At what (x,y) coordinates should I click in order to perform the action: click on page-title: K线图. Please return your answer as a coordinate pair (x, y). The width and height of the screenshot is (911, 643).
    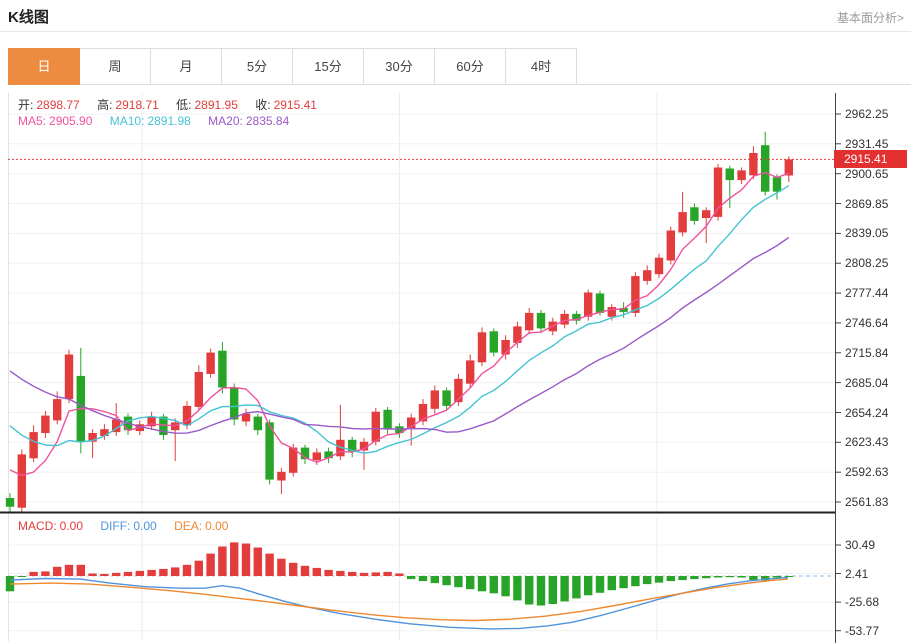
    Looking at the image, I should click on (28, 17).